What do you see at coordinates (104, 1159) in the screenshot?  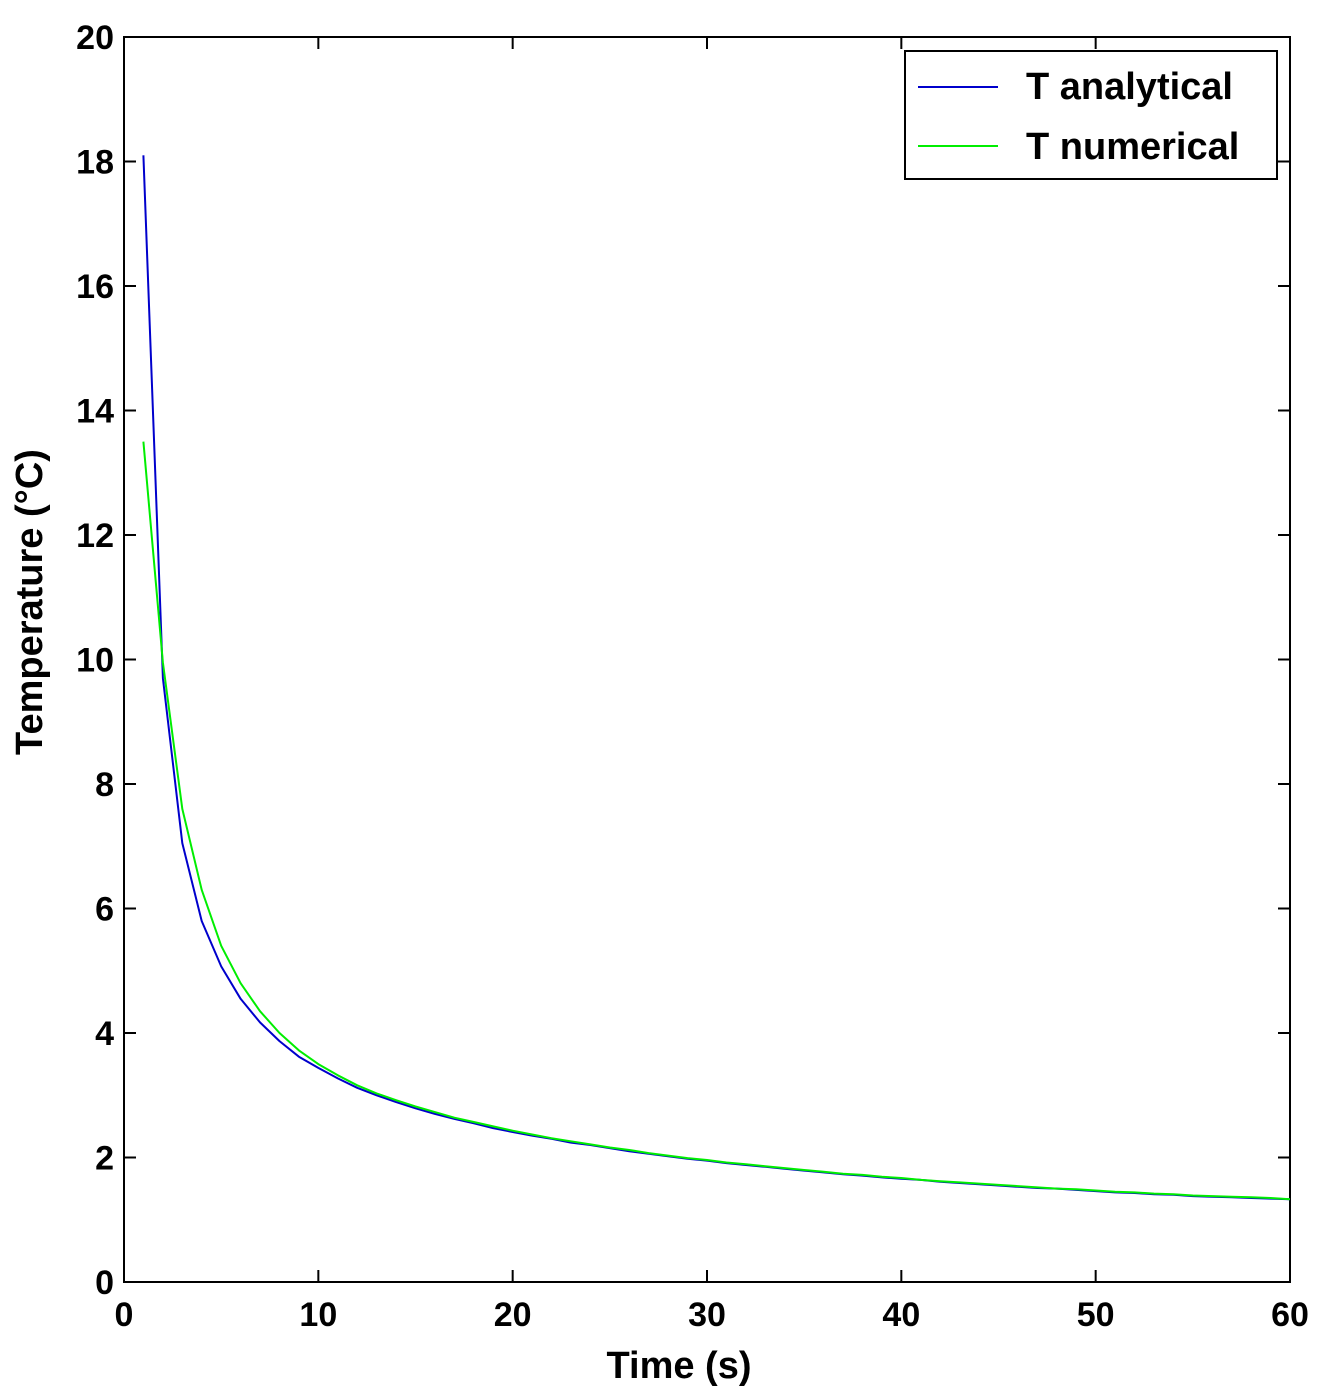 I see `y-tick-label: 2` at bounding box center [104, 1159].